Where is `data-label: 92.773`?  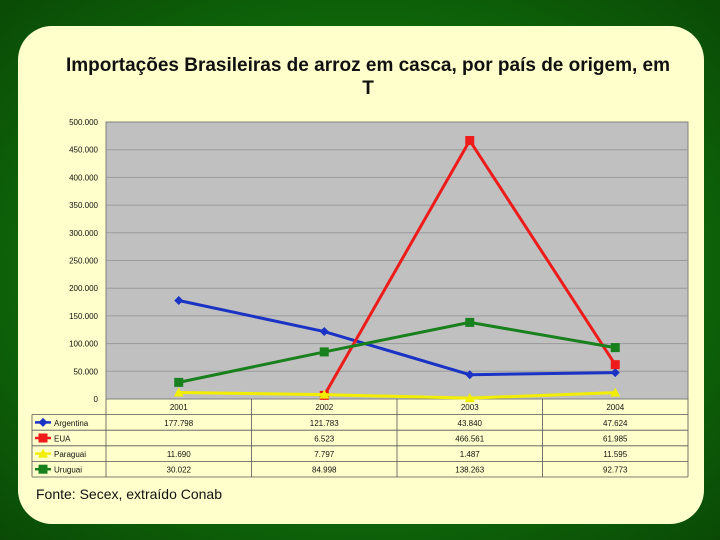 data-label: 92.773 is located at coordinates (615, 470).